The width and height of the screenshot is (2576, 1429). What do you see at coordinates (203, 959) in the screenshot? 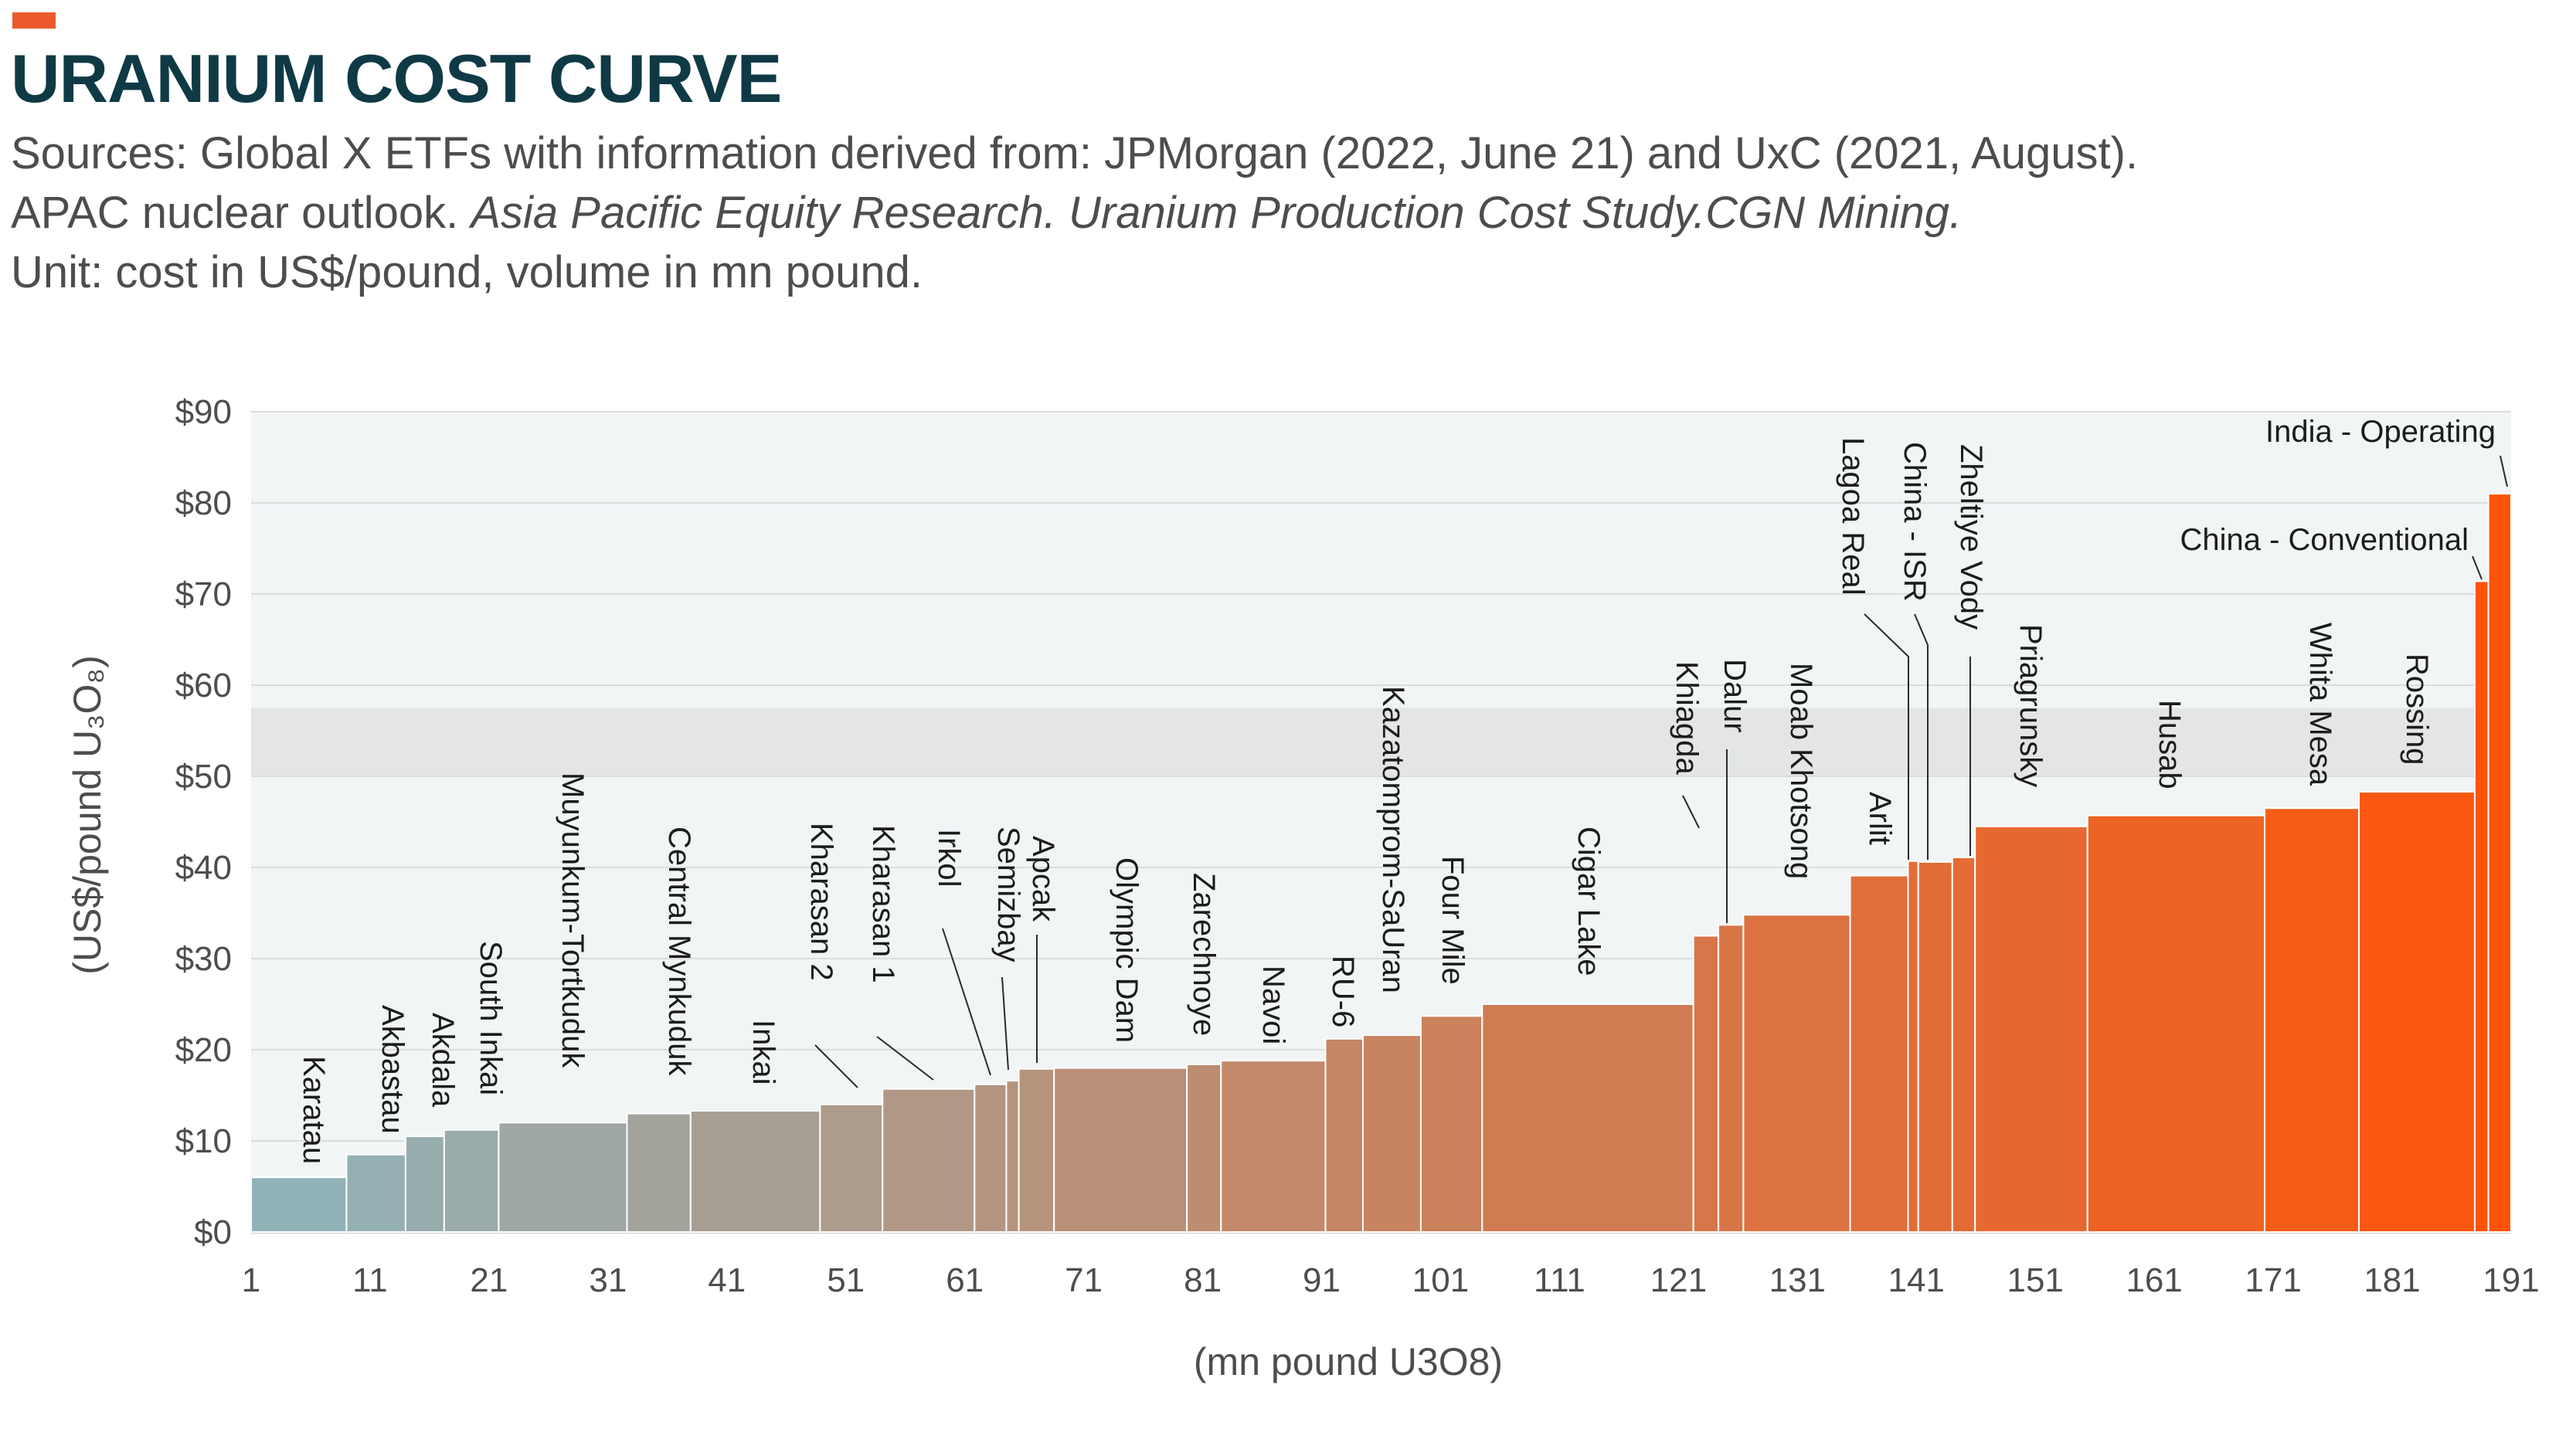
I see `y-tick-label: $30` at bounding box center [203, 959].